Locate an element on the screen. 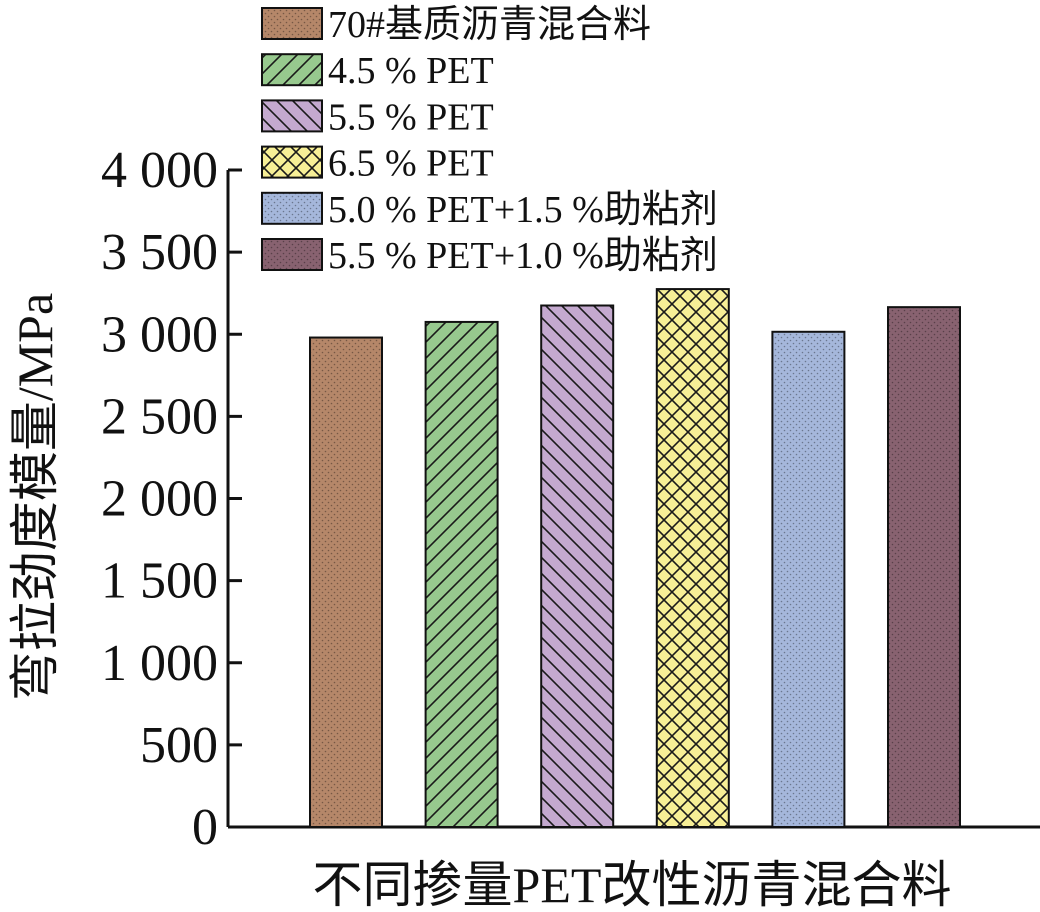 This screenshot has width=1040, height=912. legend-item: 70#基质沥青混合料 is located at coordinates (456, 25).